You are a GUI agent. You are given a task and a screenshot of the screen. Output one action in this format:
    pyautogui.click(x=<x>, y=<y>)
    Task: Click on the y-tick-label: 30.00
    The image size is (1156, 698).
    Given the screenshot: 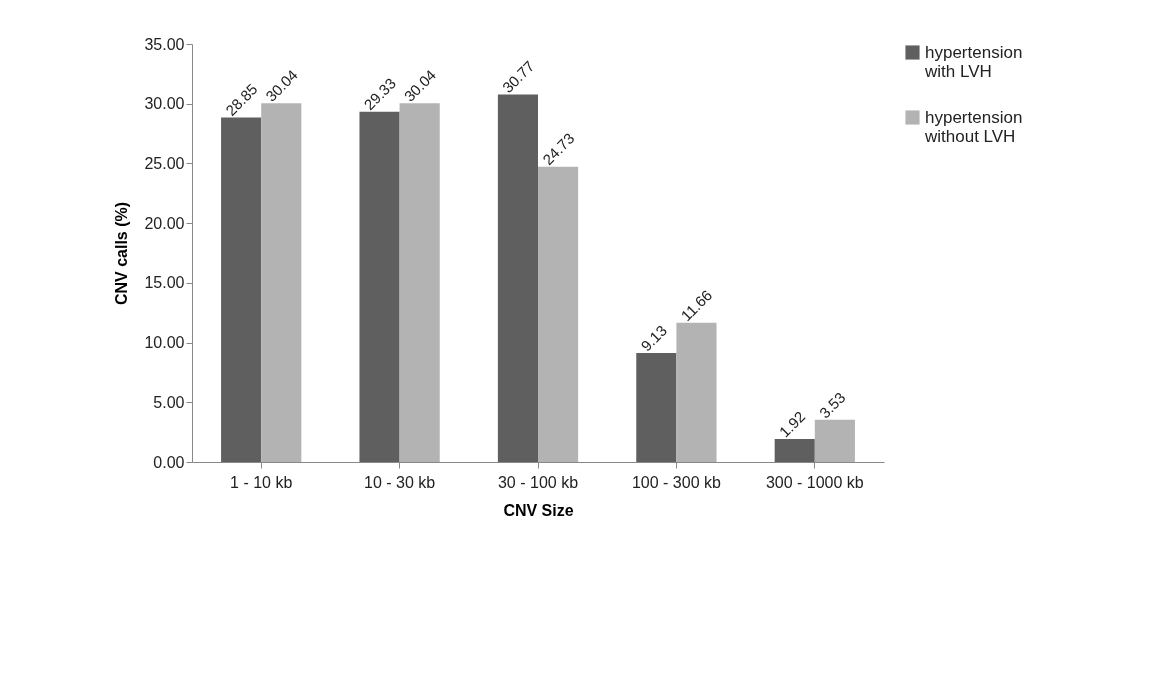 What is the action you would take?
    pyautogui.click(x=164, y=104)
    